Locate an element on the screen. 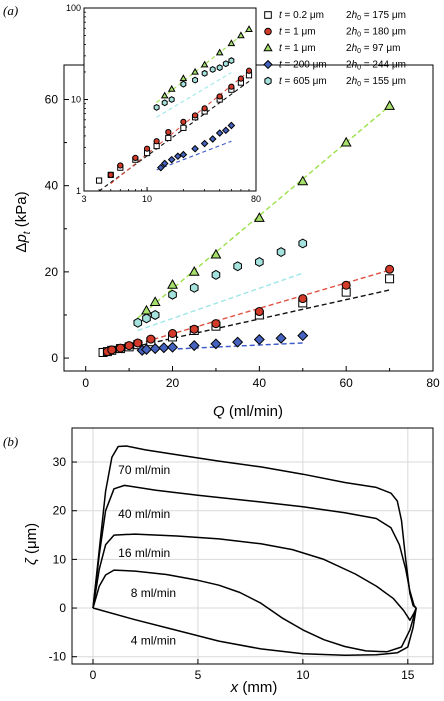 The height and width of the screenshot is (701, 444). panel-b-y-label: ζ (μm) is located at coordinates (31, 544).